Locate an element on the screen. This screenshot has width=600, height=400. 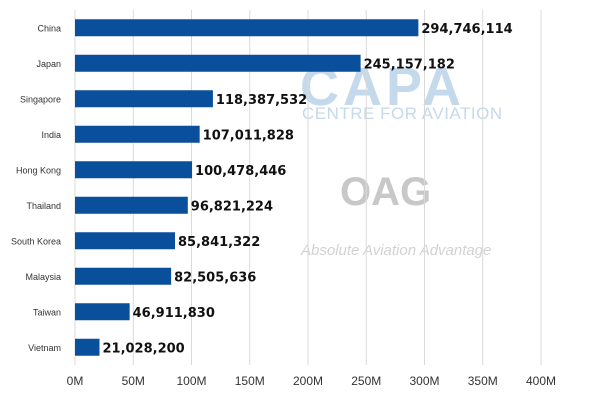
category-label: Japan is located at coordinates (48, 64).